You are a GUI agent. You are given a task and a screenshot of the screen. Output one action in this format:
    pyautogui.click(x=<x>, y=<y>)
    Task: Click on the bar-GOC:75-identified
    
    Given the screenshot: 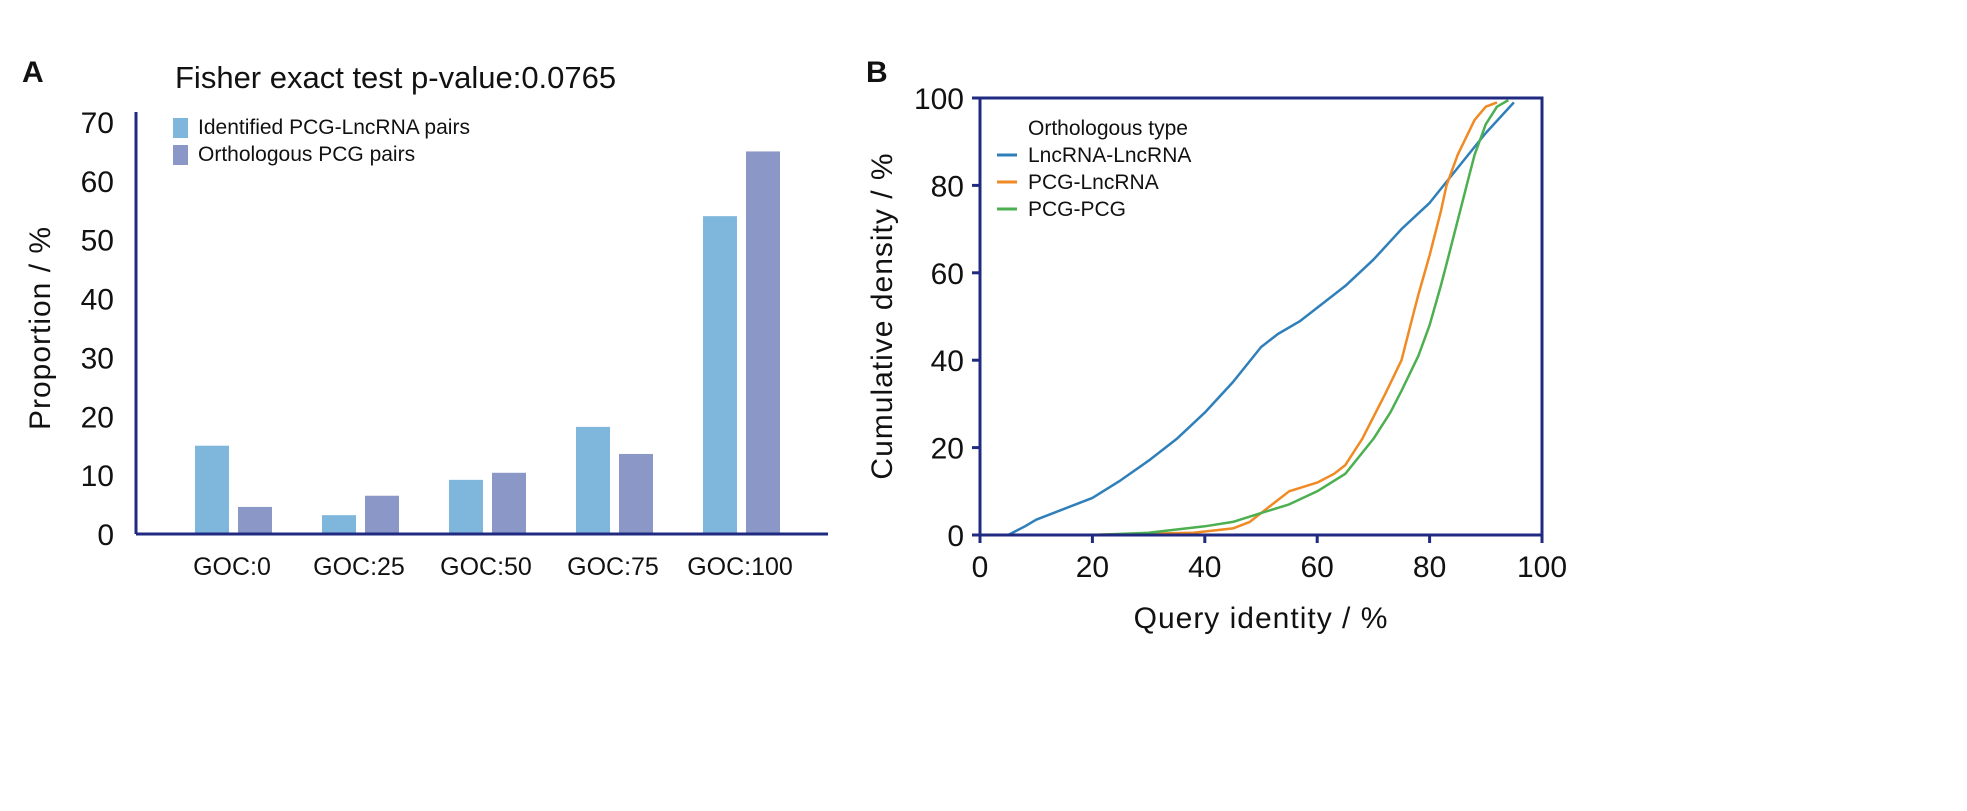 What is the action you would take?
    pyautogui.click(x=593, y=480)
    